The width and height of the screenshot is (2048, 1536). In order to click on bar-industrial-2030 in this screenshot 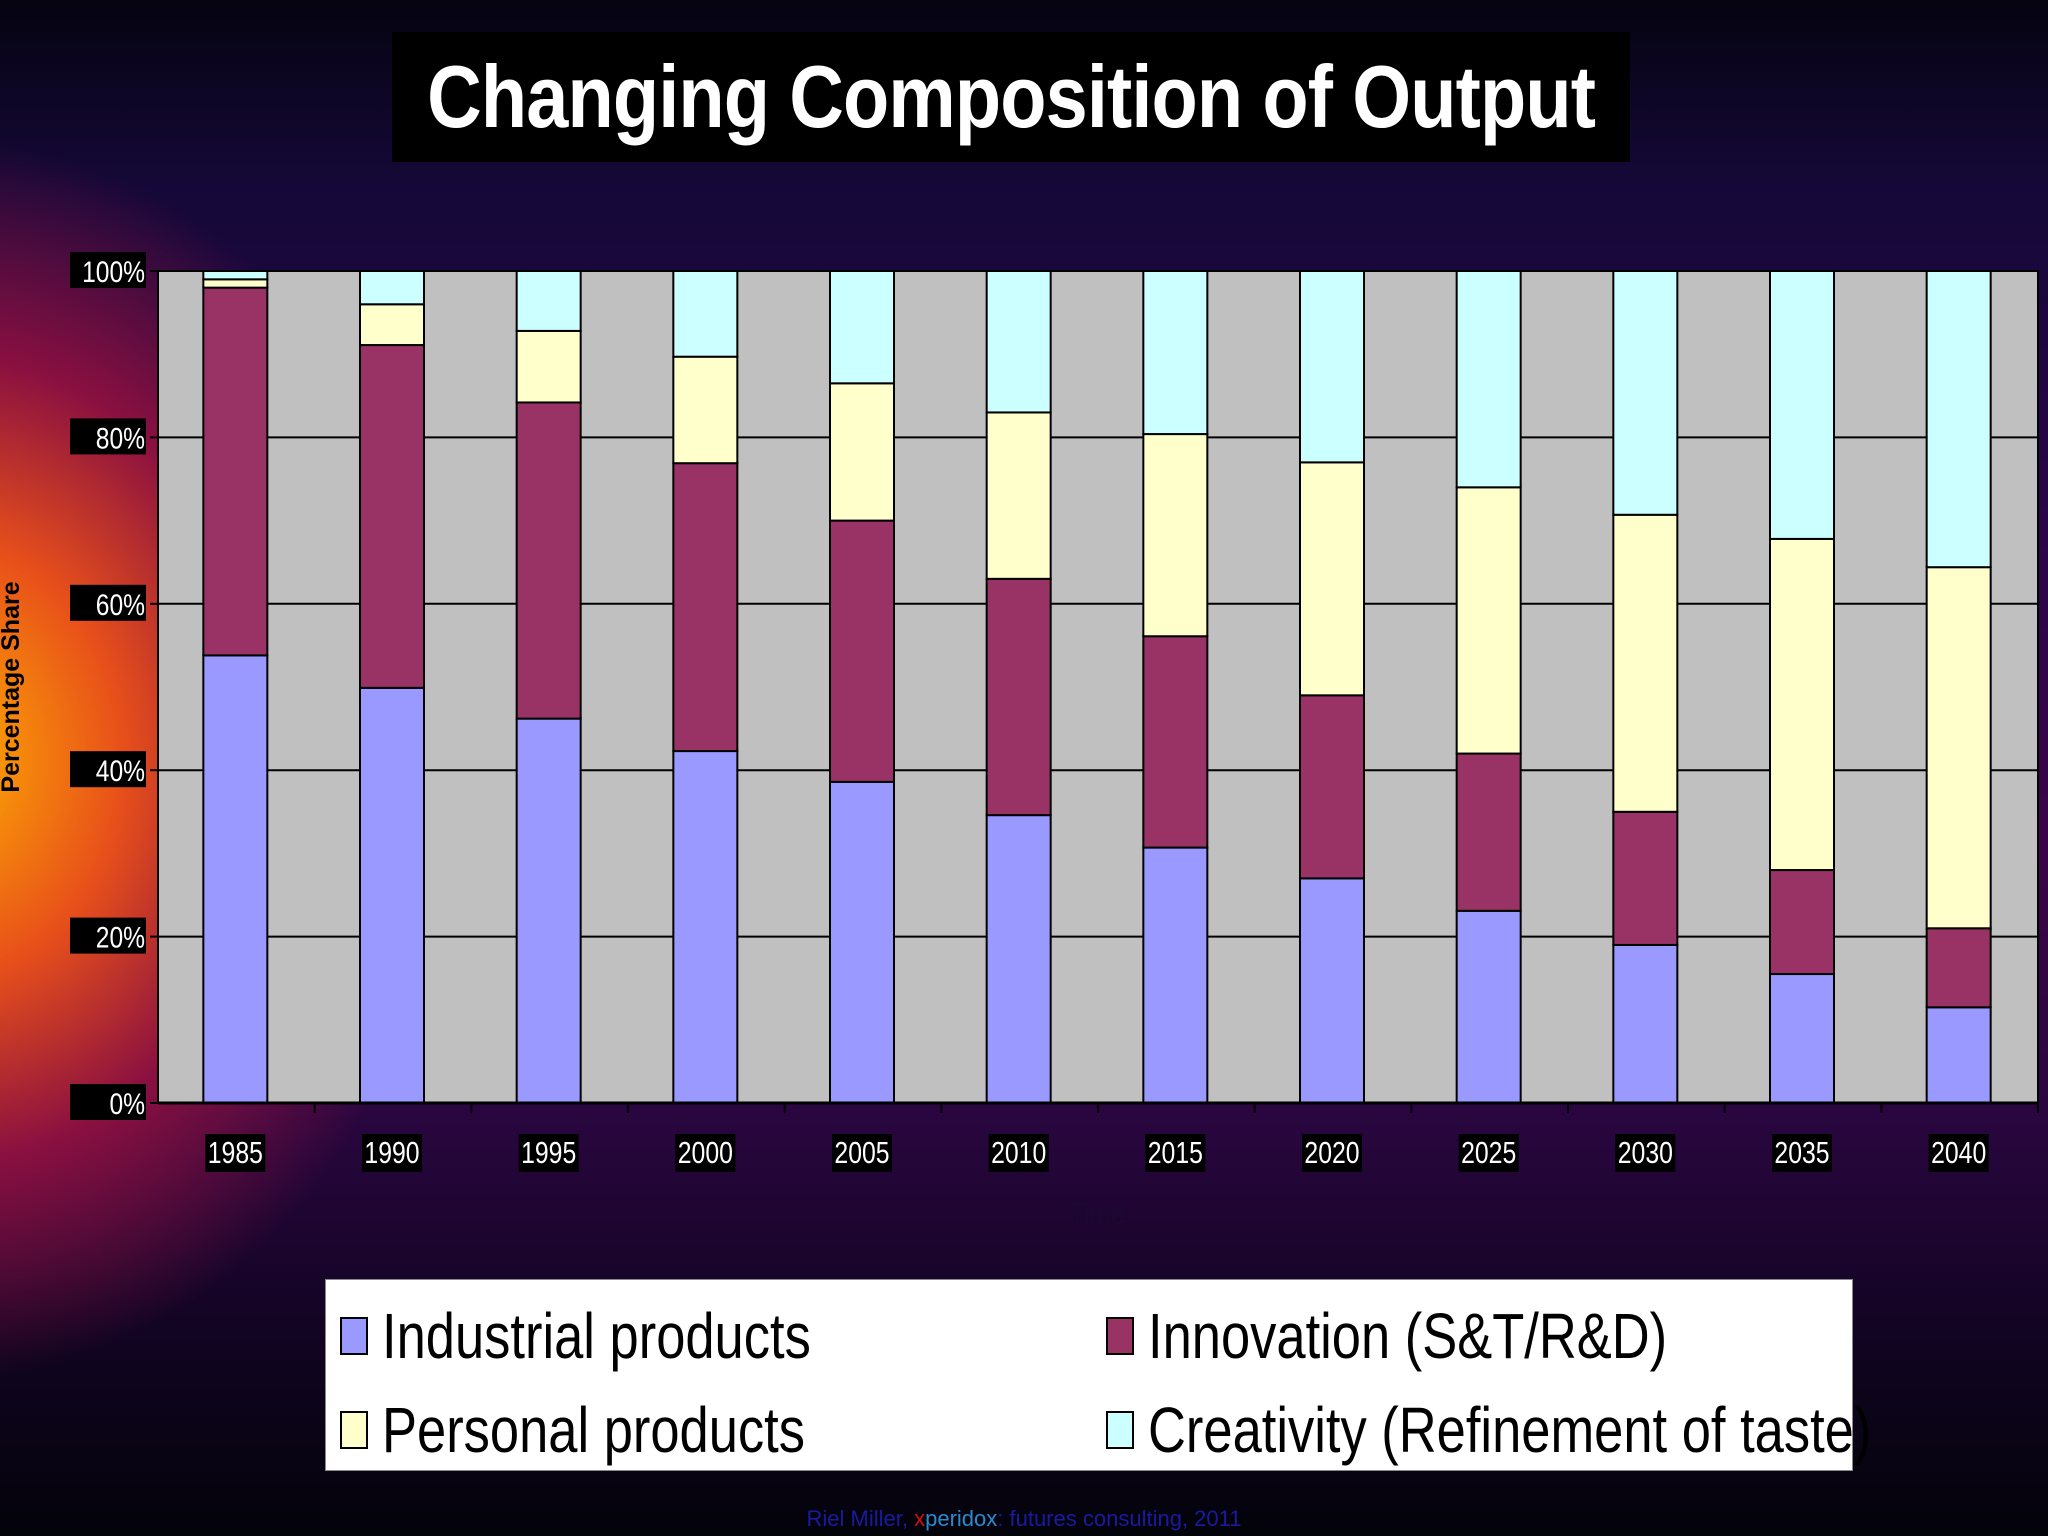, I will do `click(1645, 1023)`.